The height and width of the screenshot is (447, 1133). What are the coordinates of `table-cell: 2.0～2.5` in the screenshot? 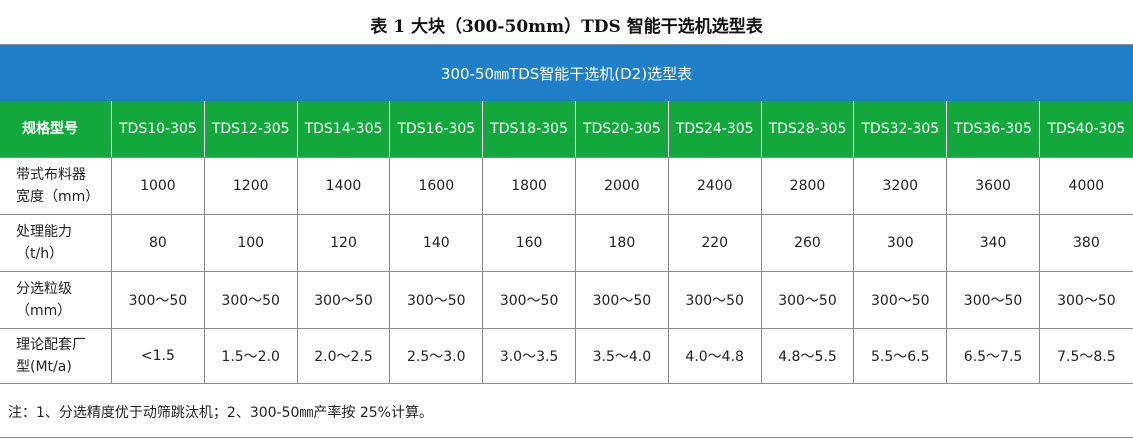 It's located at (344, 356).